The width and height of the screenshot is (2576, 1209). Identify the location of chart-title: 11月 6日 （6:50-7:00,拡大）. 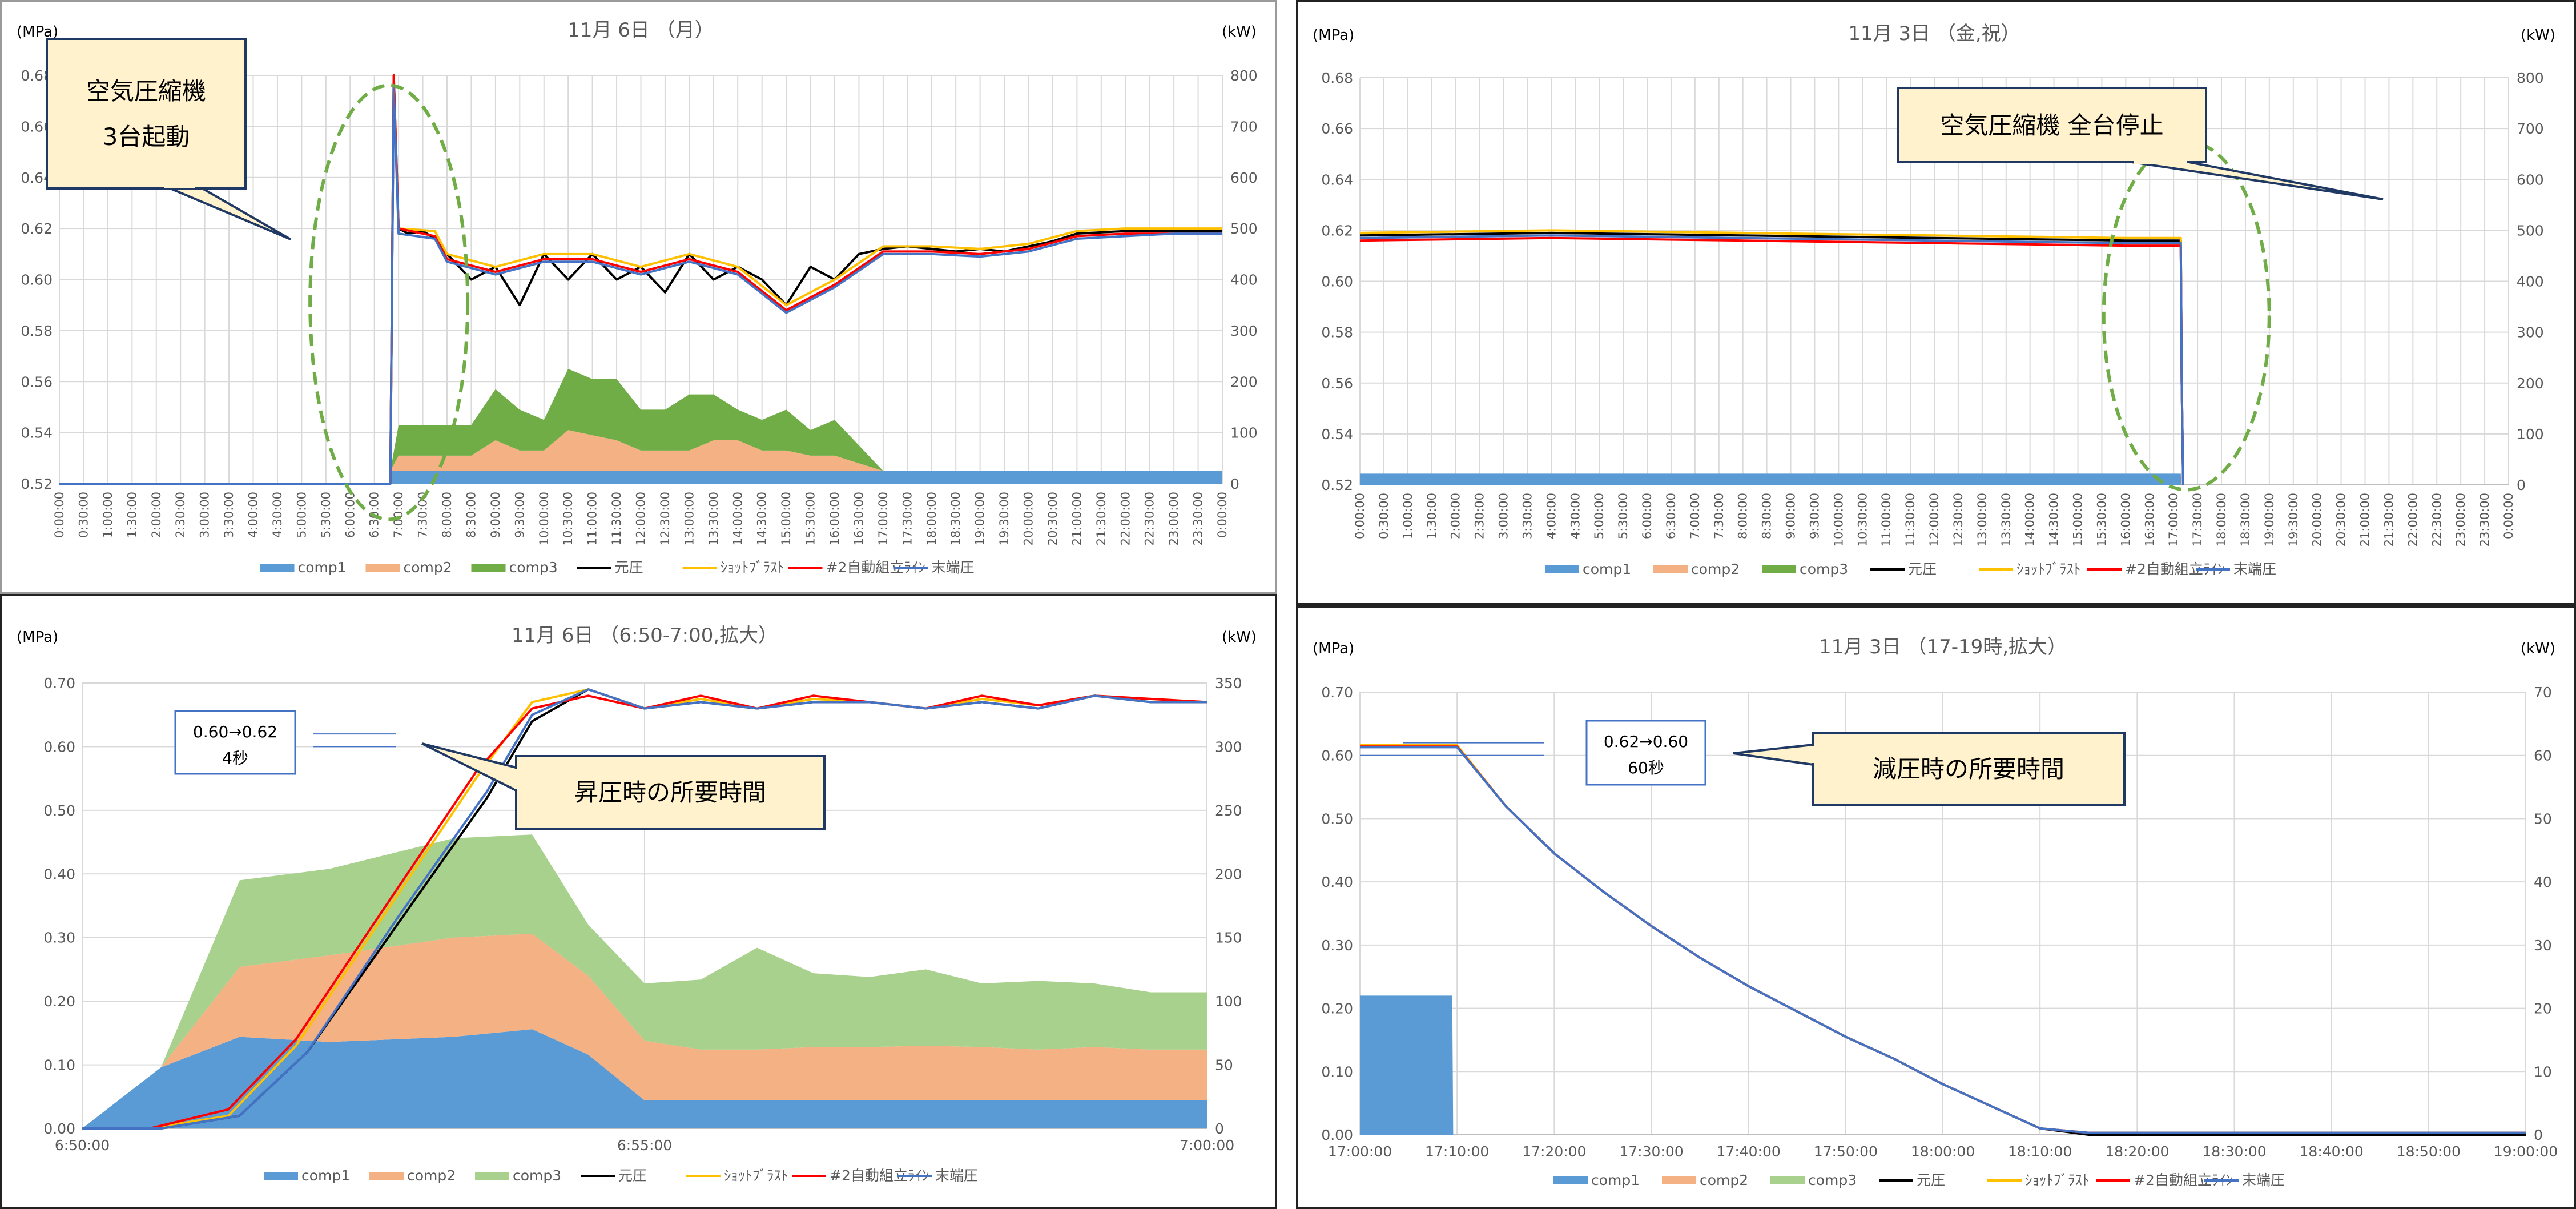
(645, 635).